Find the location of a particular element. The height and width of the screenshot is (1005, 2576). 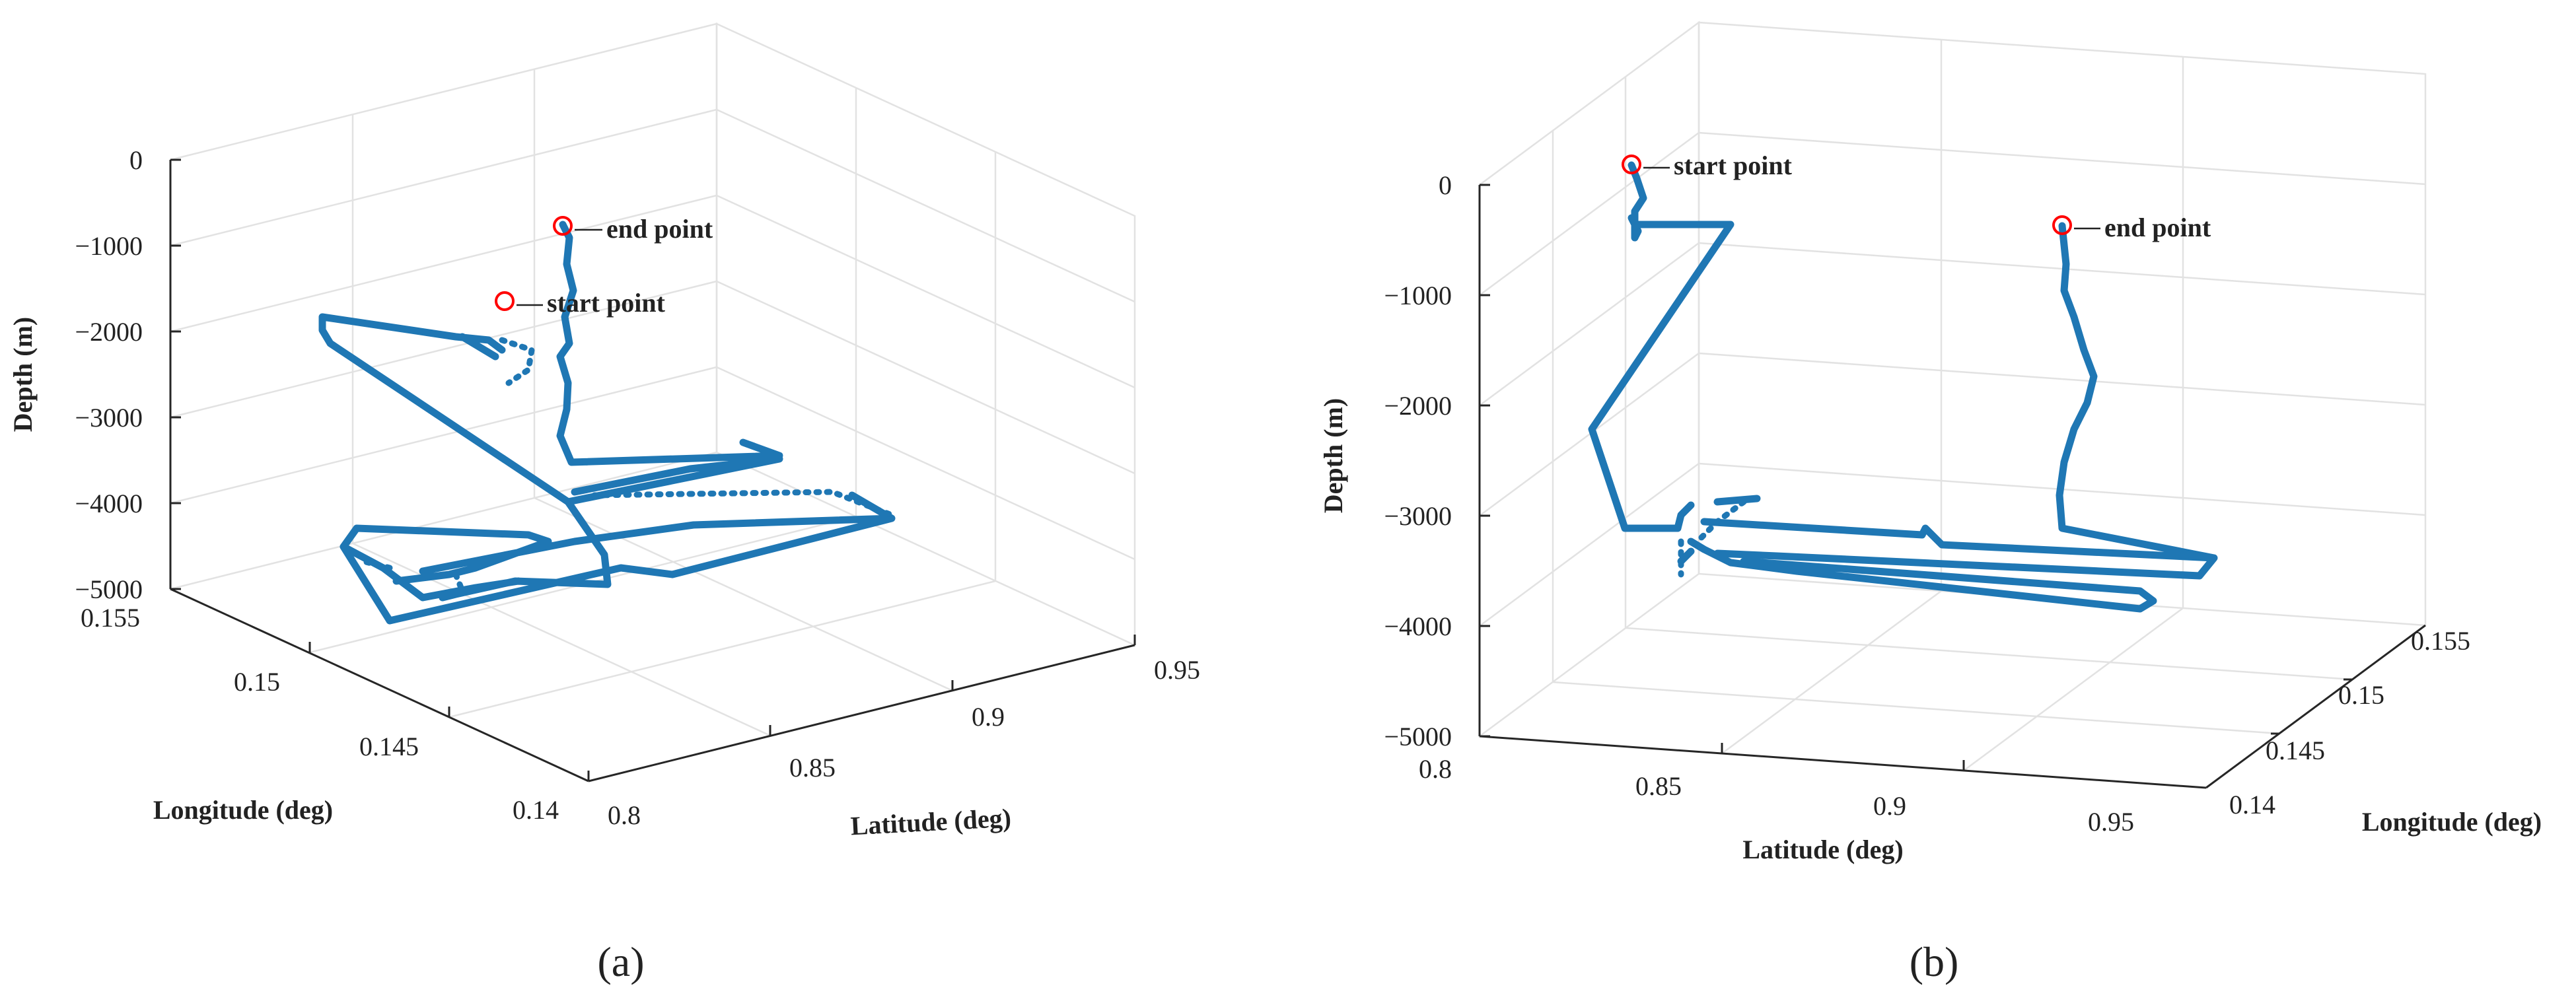

a-trajectory is located at coordinates (607, 423).